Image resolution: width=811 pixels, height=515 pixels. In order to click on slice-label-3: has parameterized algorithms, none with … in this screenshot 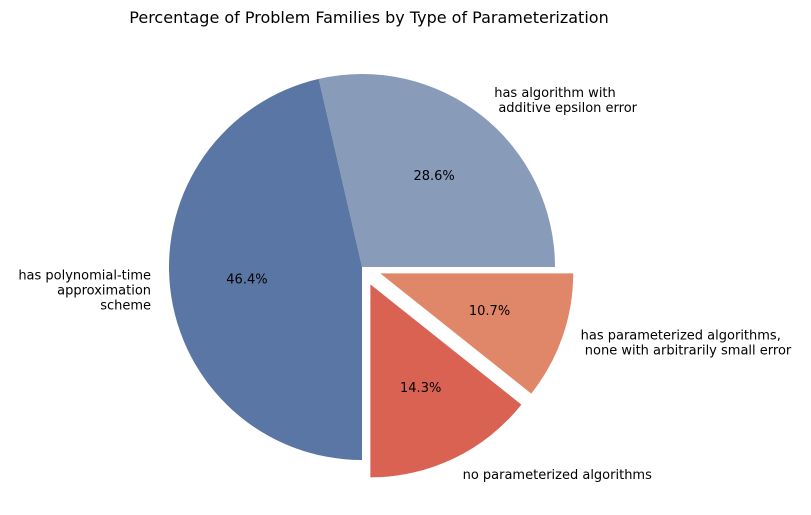, I will do `click(686, 343)`.